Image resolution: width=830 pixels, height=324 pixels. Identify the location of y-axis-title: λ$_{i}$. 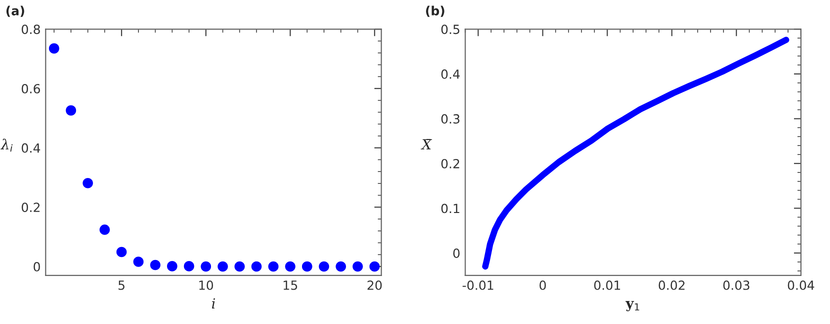
(6, 145).